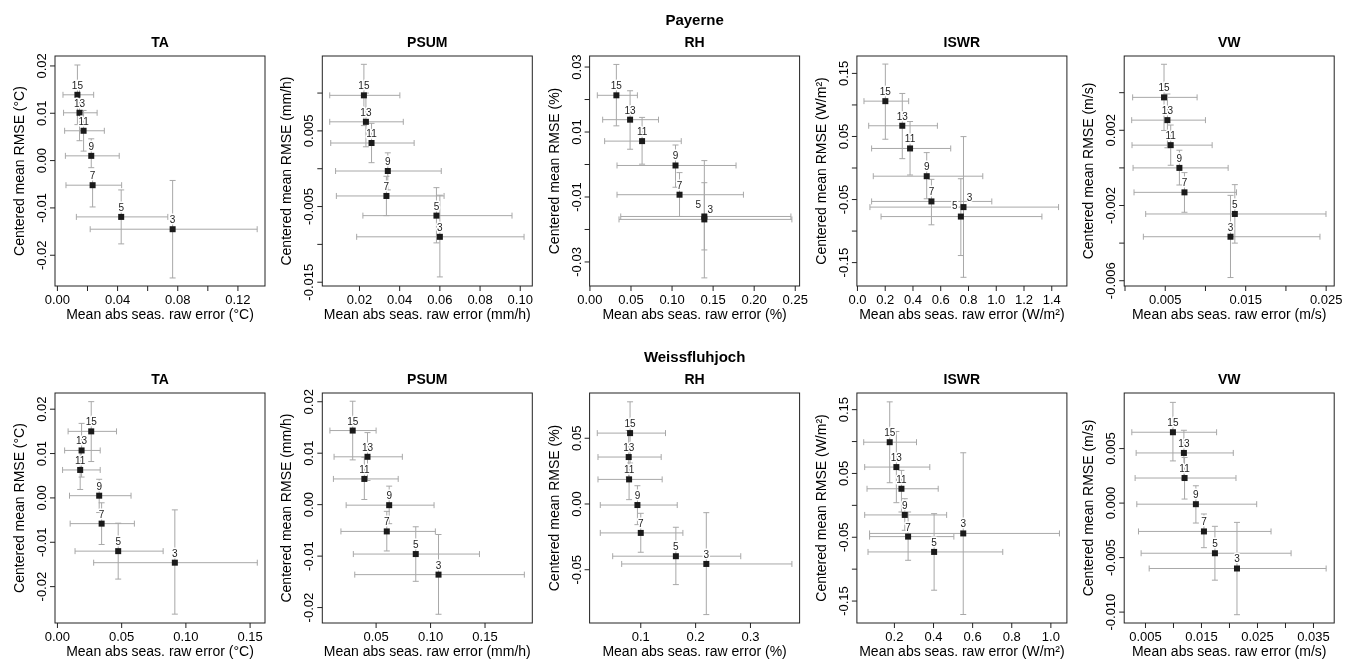 Image resolution: width=1359 pixels, height=671 pixels. What do you see at coordinates (41, 586) in the screenshot?
I see `y-tick-label: -0.02` at bounding box center [41, 586].